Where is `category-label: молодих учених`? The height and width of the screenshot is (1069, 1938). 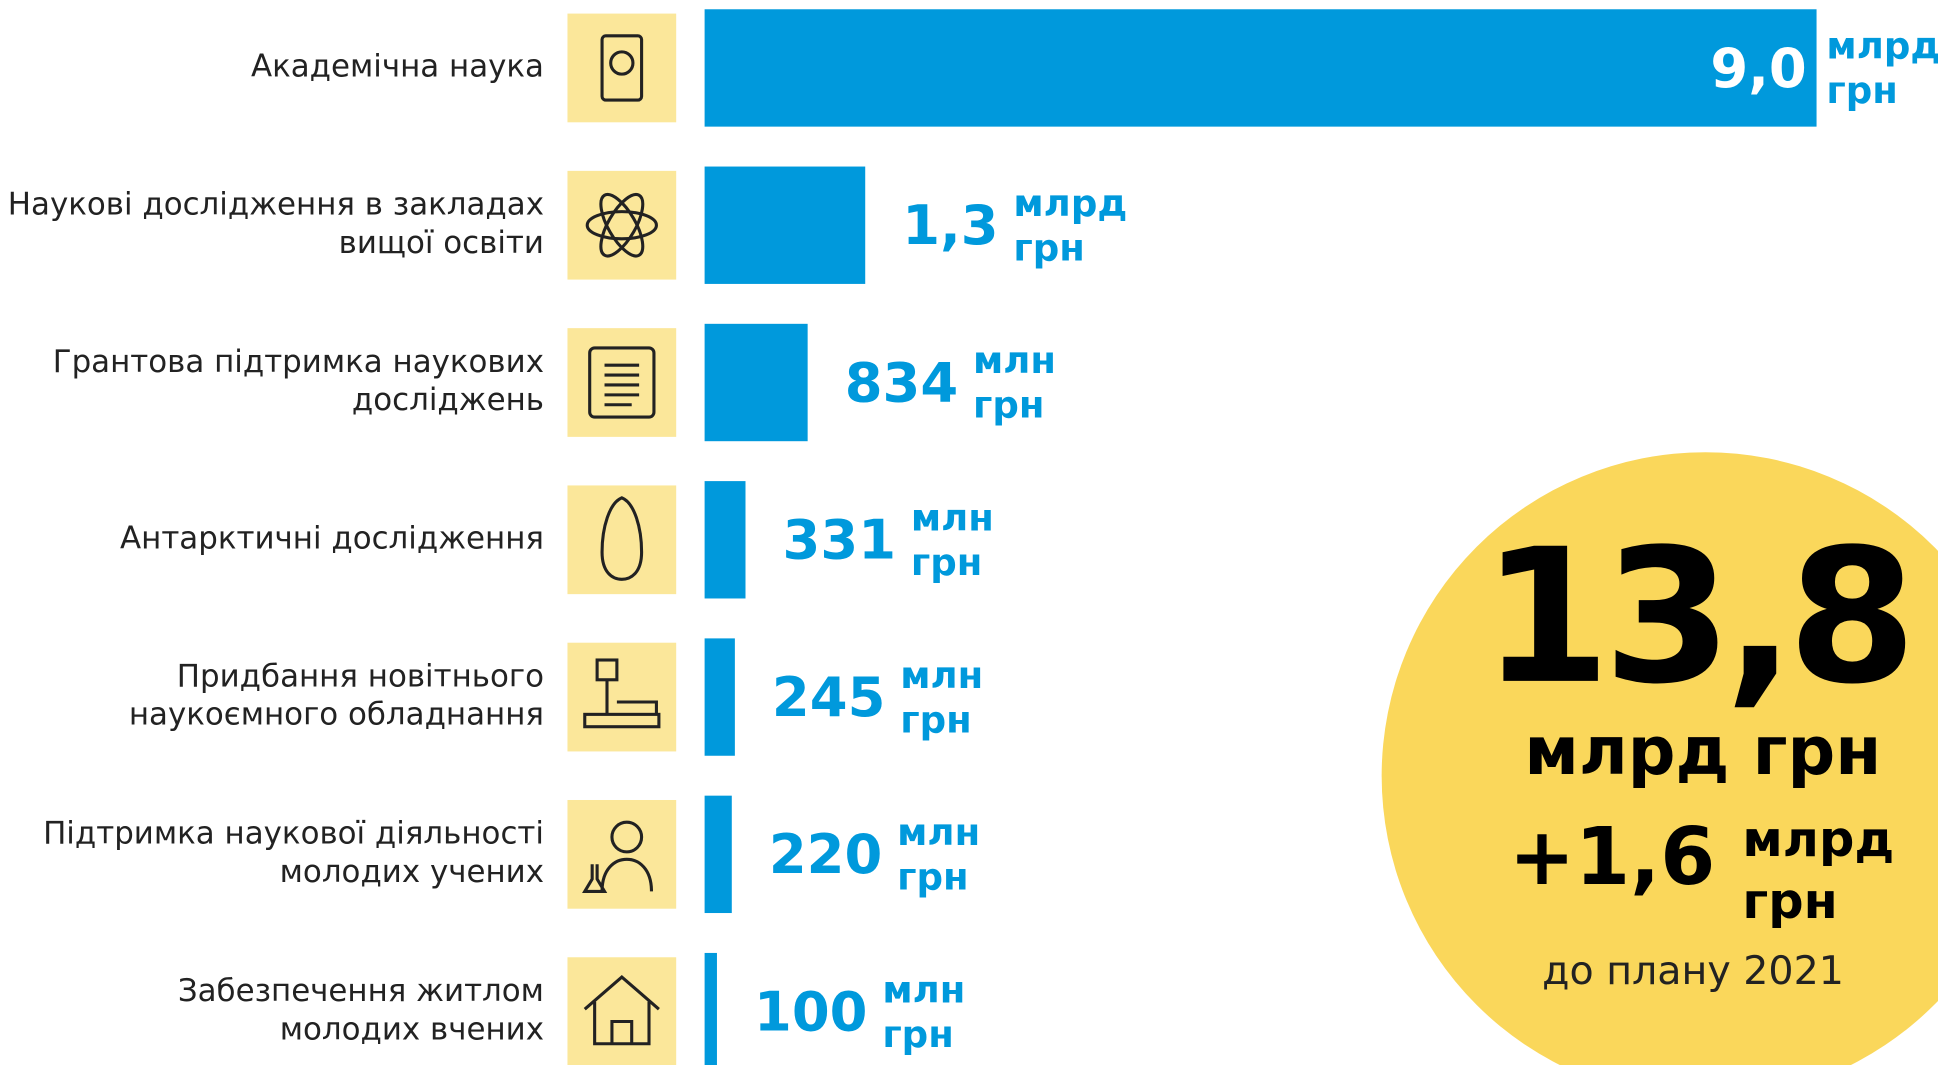
category-label: молодих учених is located at coordinates (412, 872).